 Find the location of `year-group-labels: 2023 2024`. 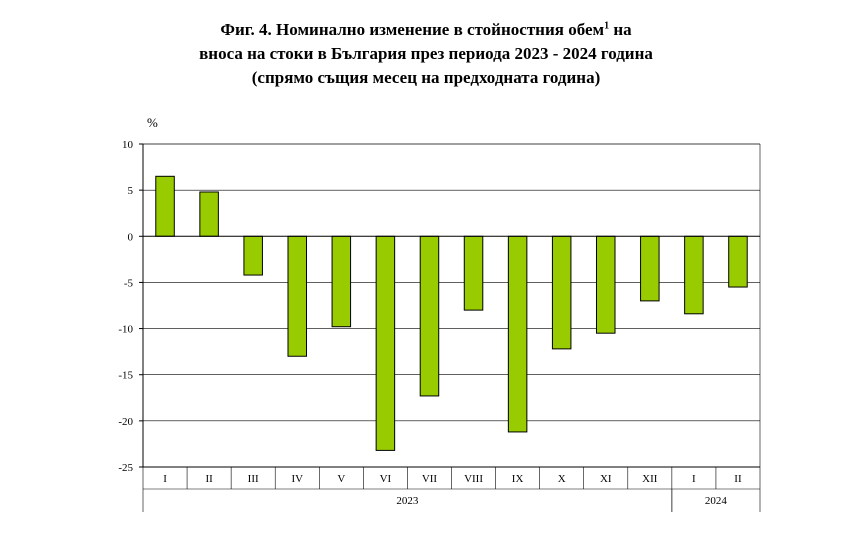

year-group-labels: 2023 2024 is located at coordinates (561, 501).